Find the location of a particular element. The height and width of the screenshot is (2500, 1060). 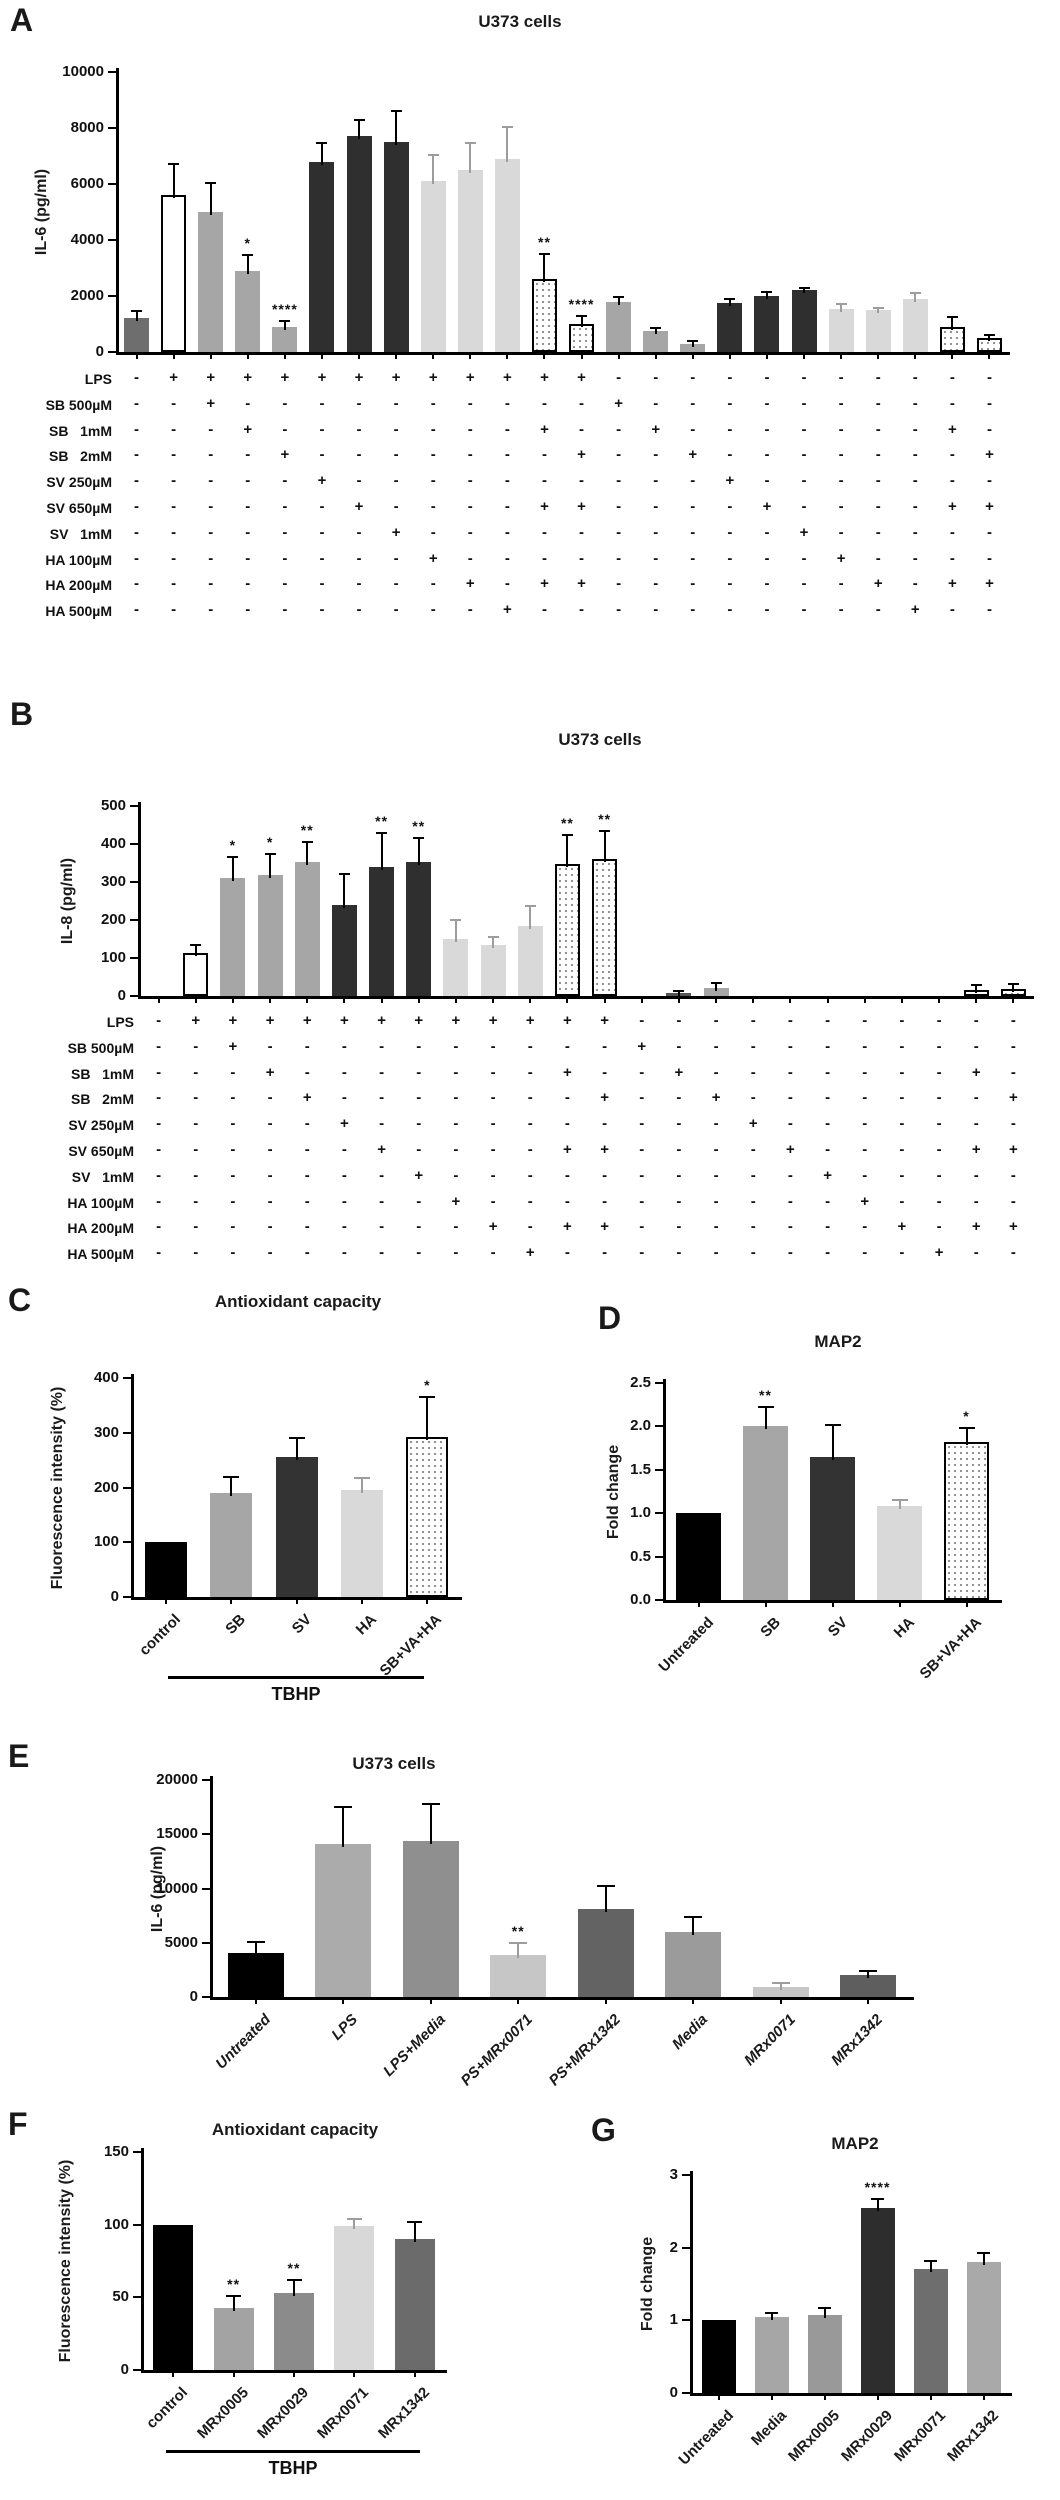

group-label-tbhp: TBHP is located at coordinates (293, 2468).